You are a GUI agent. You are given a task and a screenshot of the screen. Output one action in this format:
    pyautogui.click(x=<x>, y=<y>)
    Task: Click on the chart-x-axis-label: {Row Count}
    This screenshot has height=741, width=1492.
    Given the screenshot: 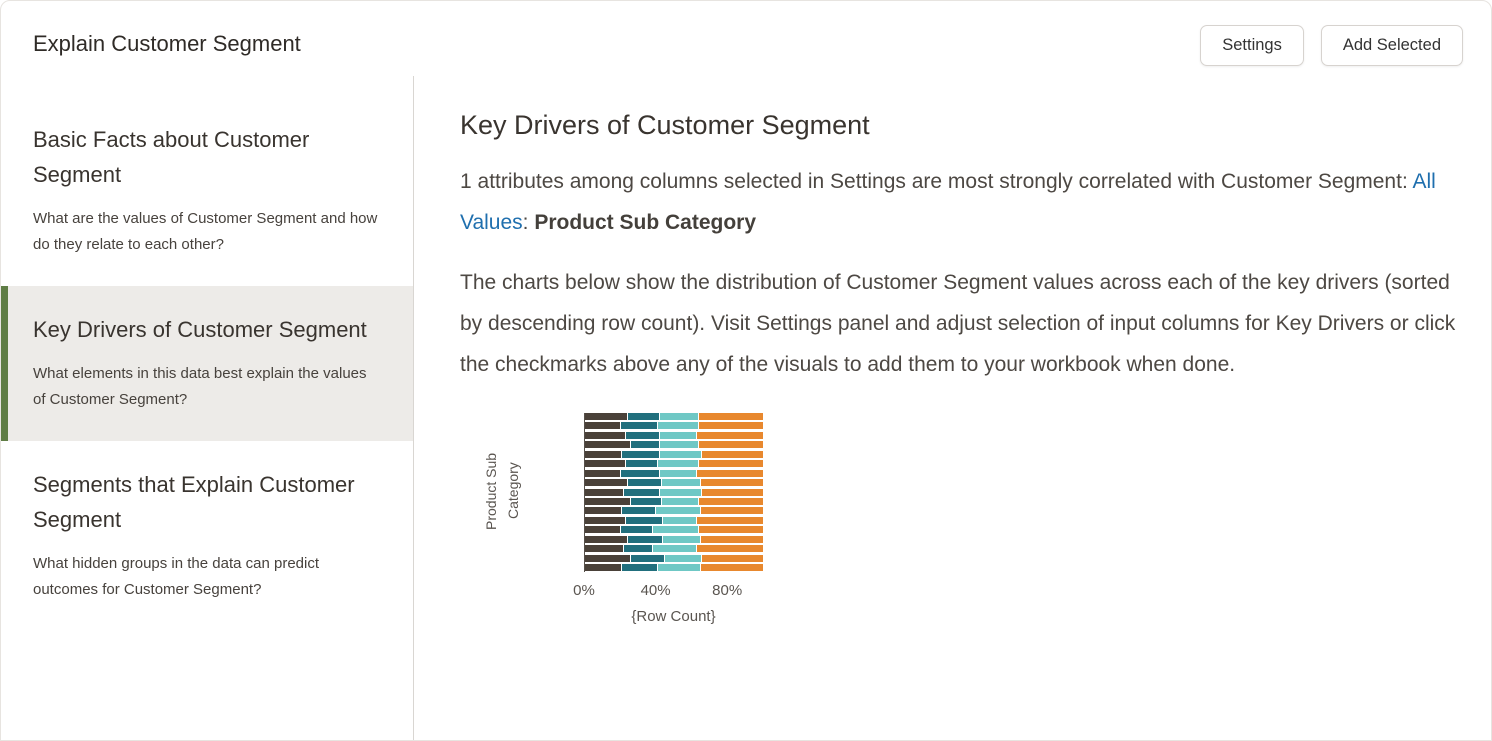 What is the action you would take?
    pyautogui.click(x=673, y=616)
    